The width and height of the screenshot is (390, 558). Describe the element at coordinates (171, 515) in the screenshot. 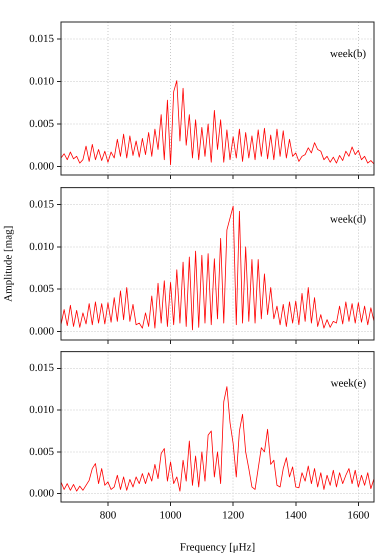

I see `x-tick-label: 1000` at that location.